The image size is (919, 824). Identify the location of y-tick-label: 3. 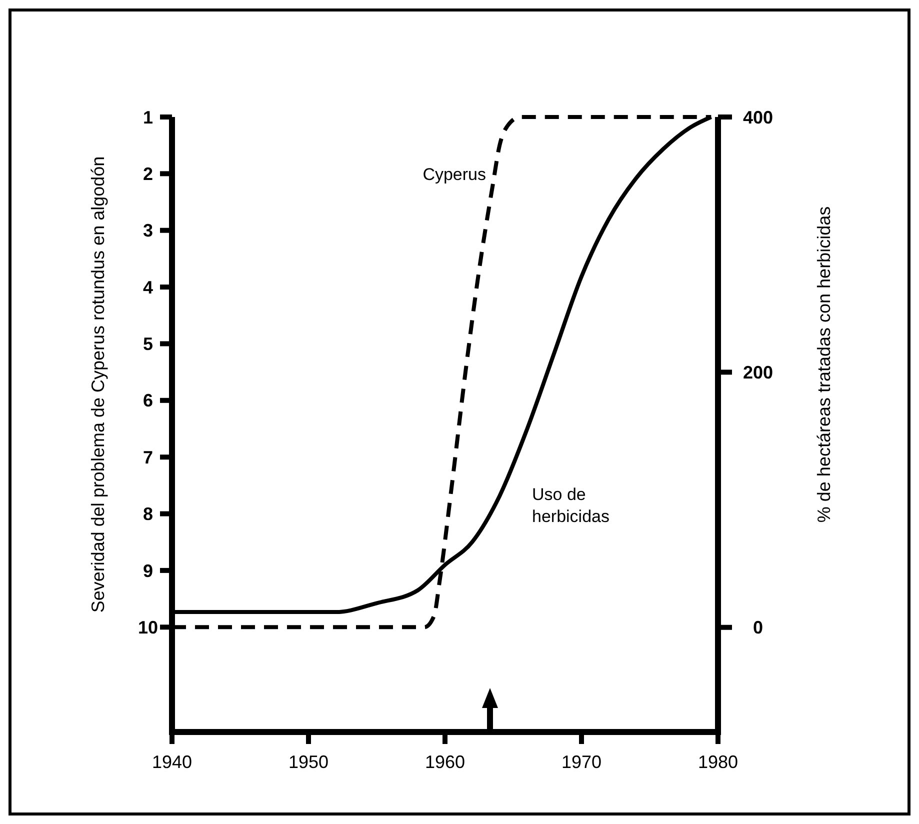
(148, 230).